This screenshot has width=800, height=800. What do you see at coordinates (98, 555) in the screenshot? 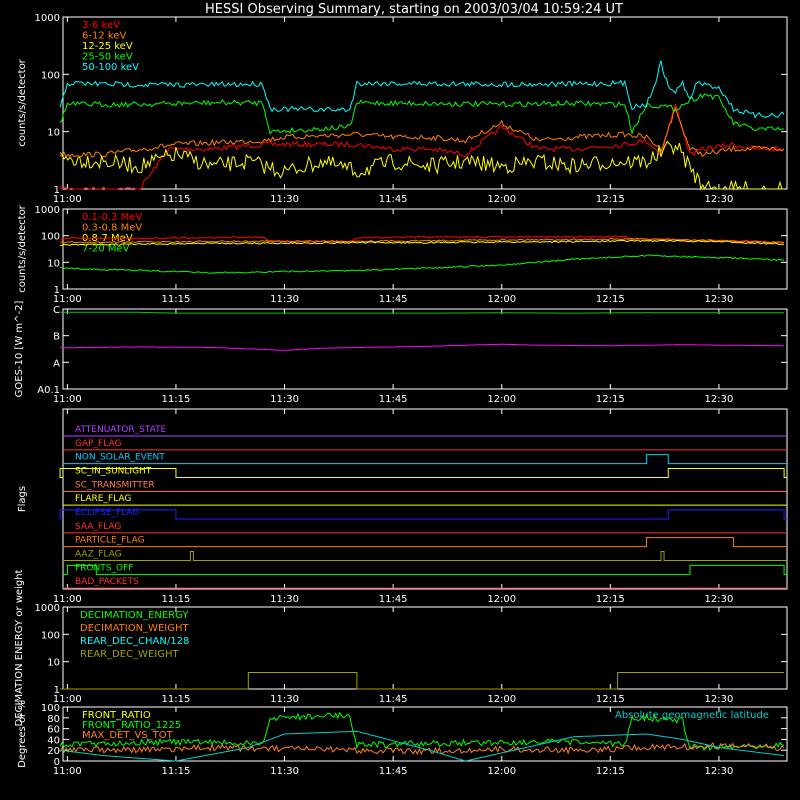
I see `flag-label: AAZ_FLAG` at bounding box center [98, 555].